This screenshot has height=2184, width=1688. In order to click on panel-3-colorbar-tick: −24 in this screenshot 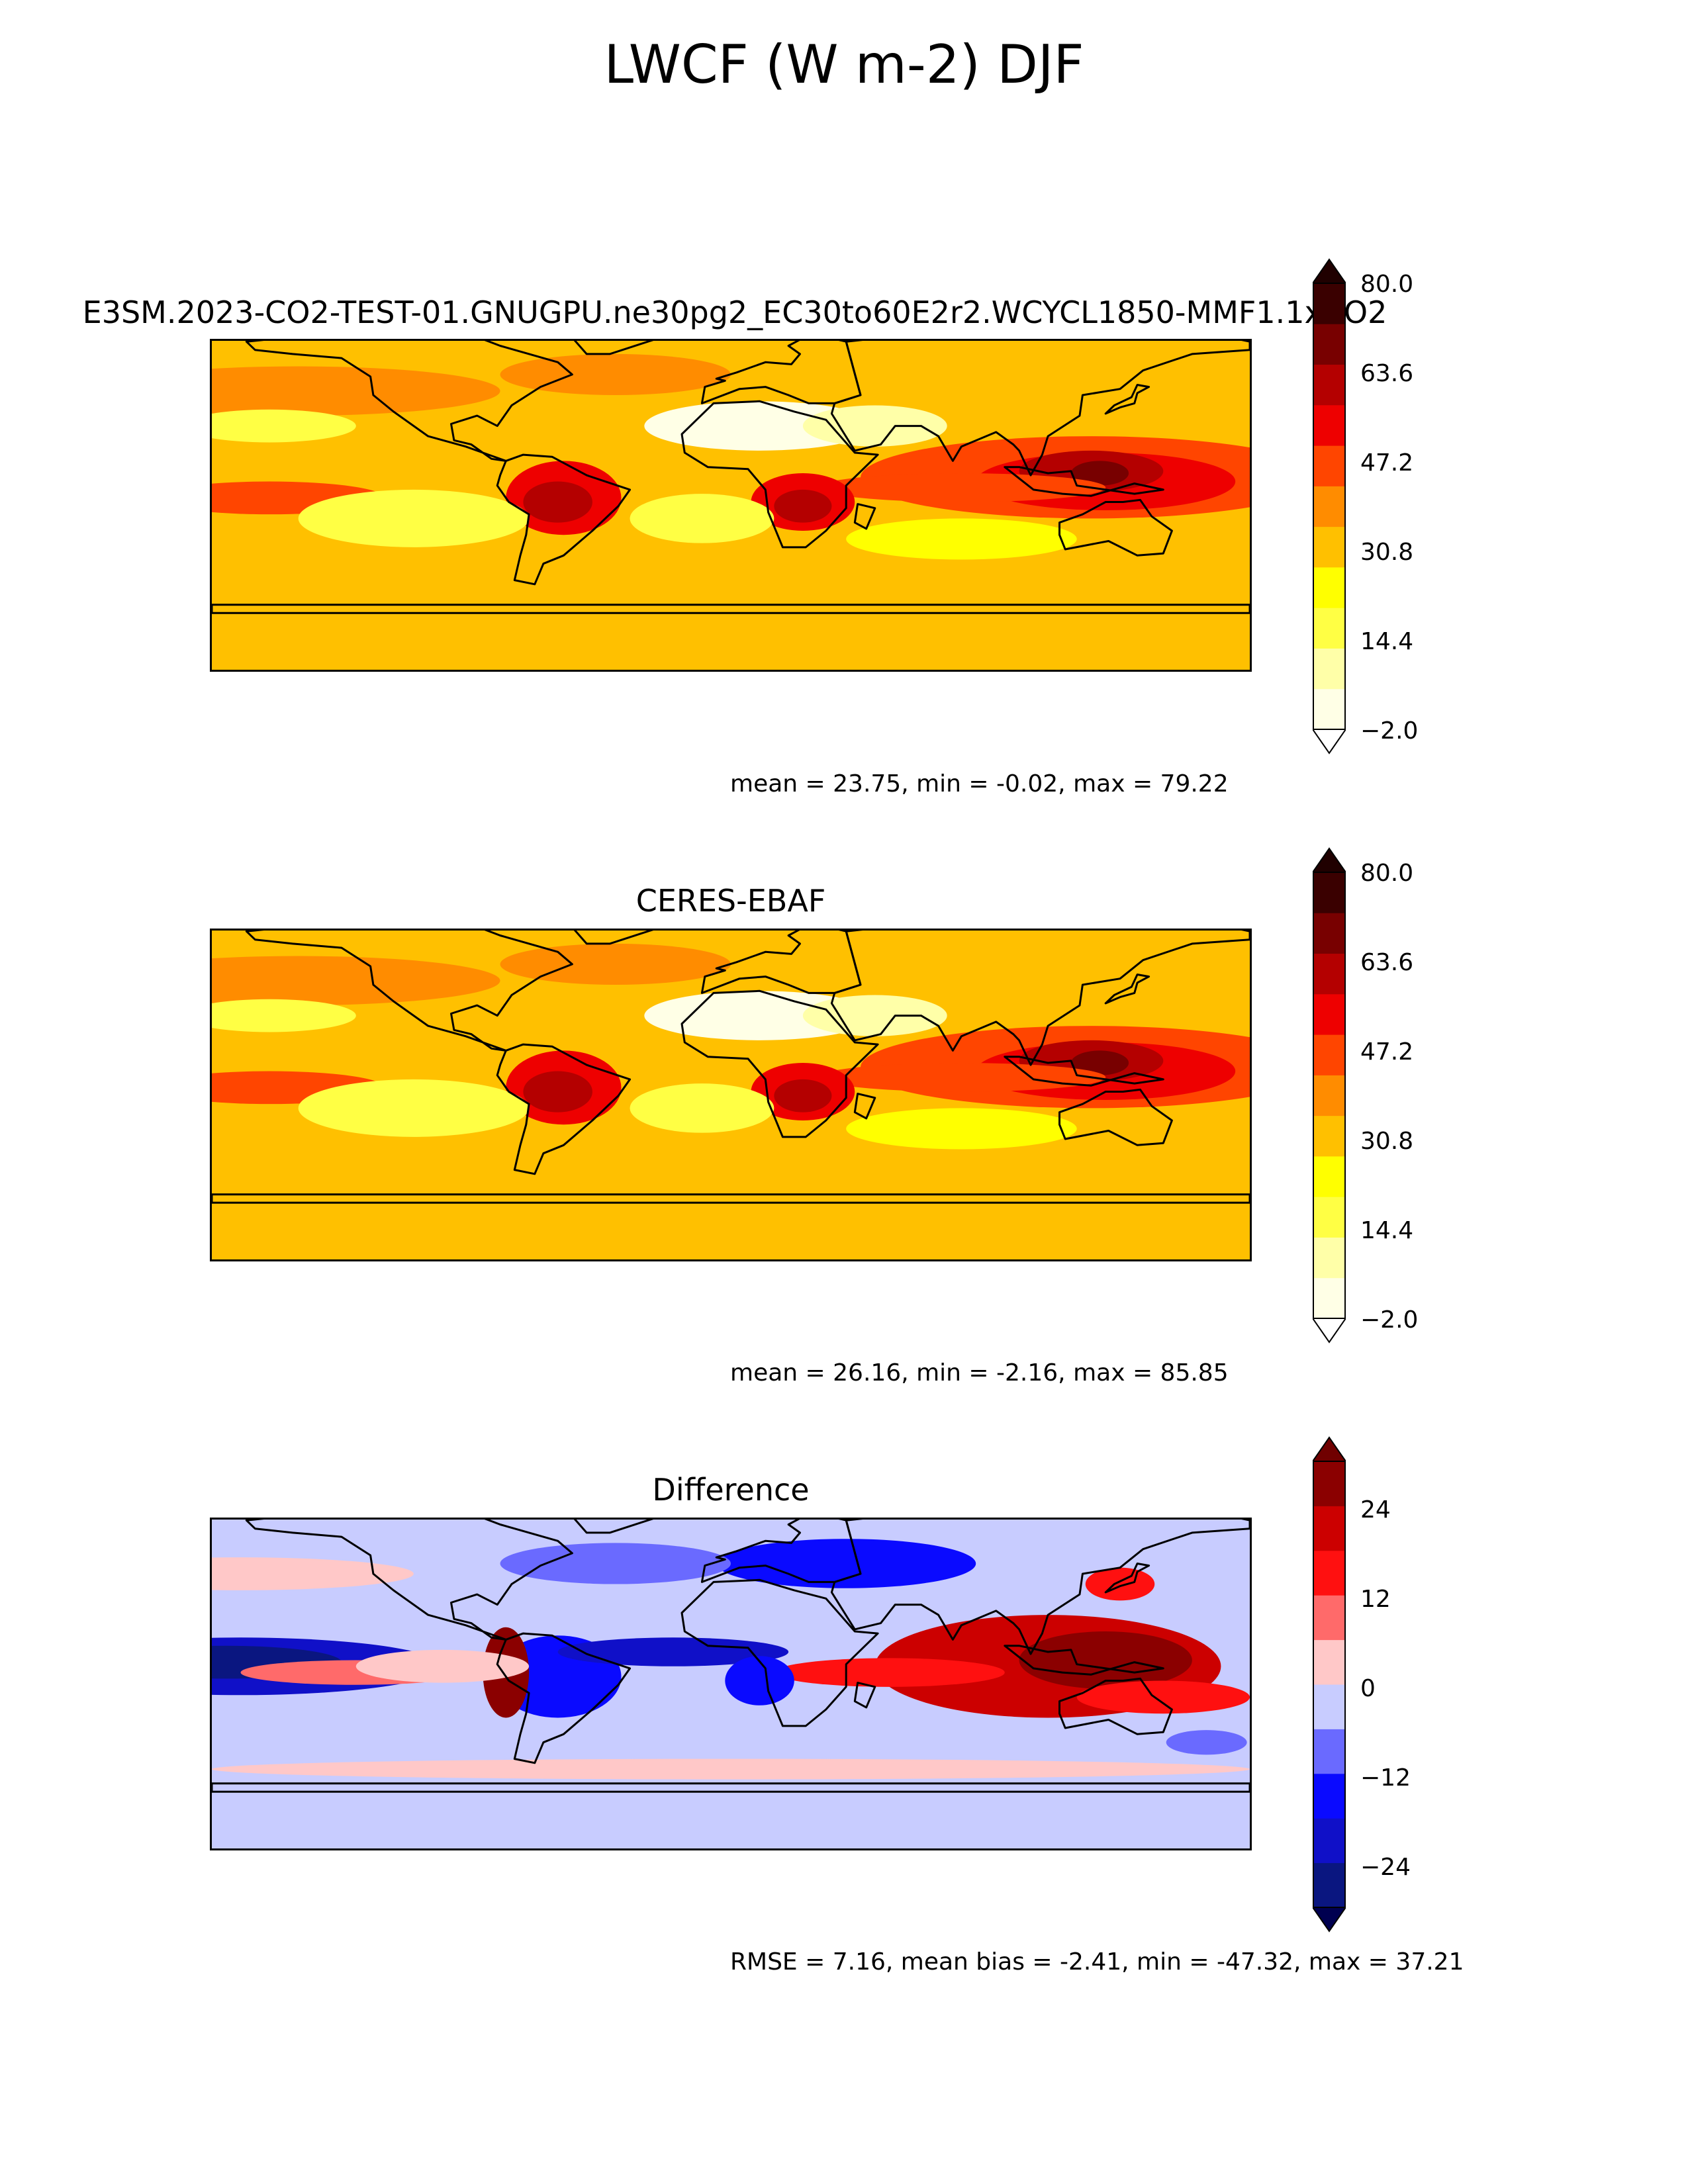, I will do `click(1385, 1868)`.